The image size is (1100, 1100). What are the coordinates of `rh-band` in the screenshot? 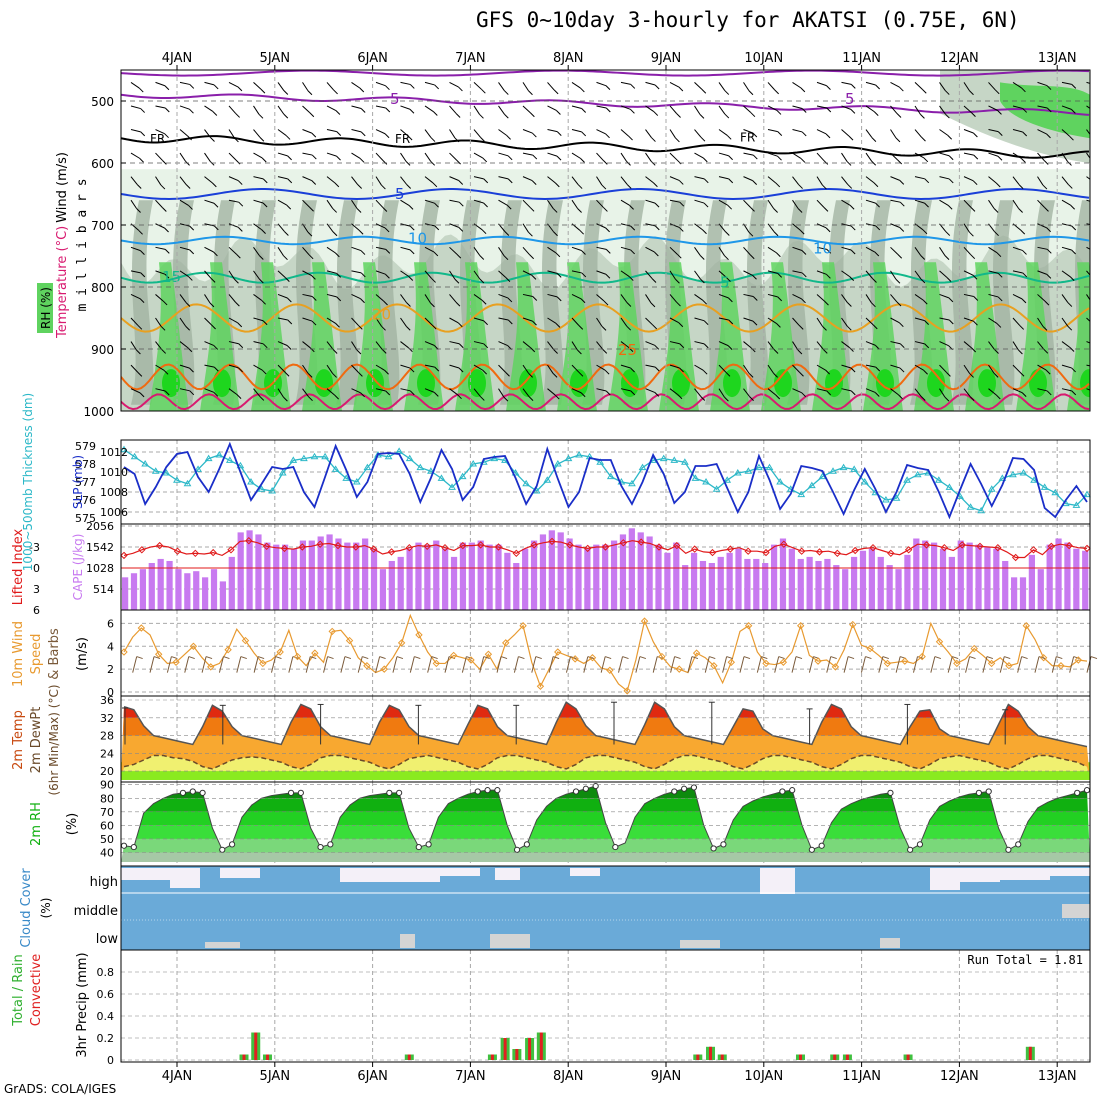 It's located at (605, 845).